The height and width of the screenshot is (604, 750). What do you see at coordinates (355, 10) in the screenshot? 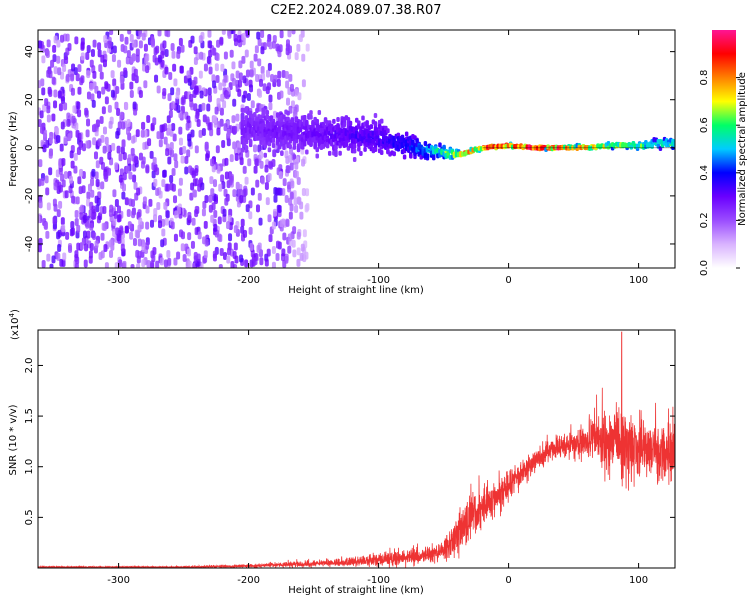
I see `figure-title: C2E2.2024.089.07.38.R07` at bounding box center [355, 10].